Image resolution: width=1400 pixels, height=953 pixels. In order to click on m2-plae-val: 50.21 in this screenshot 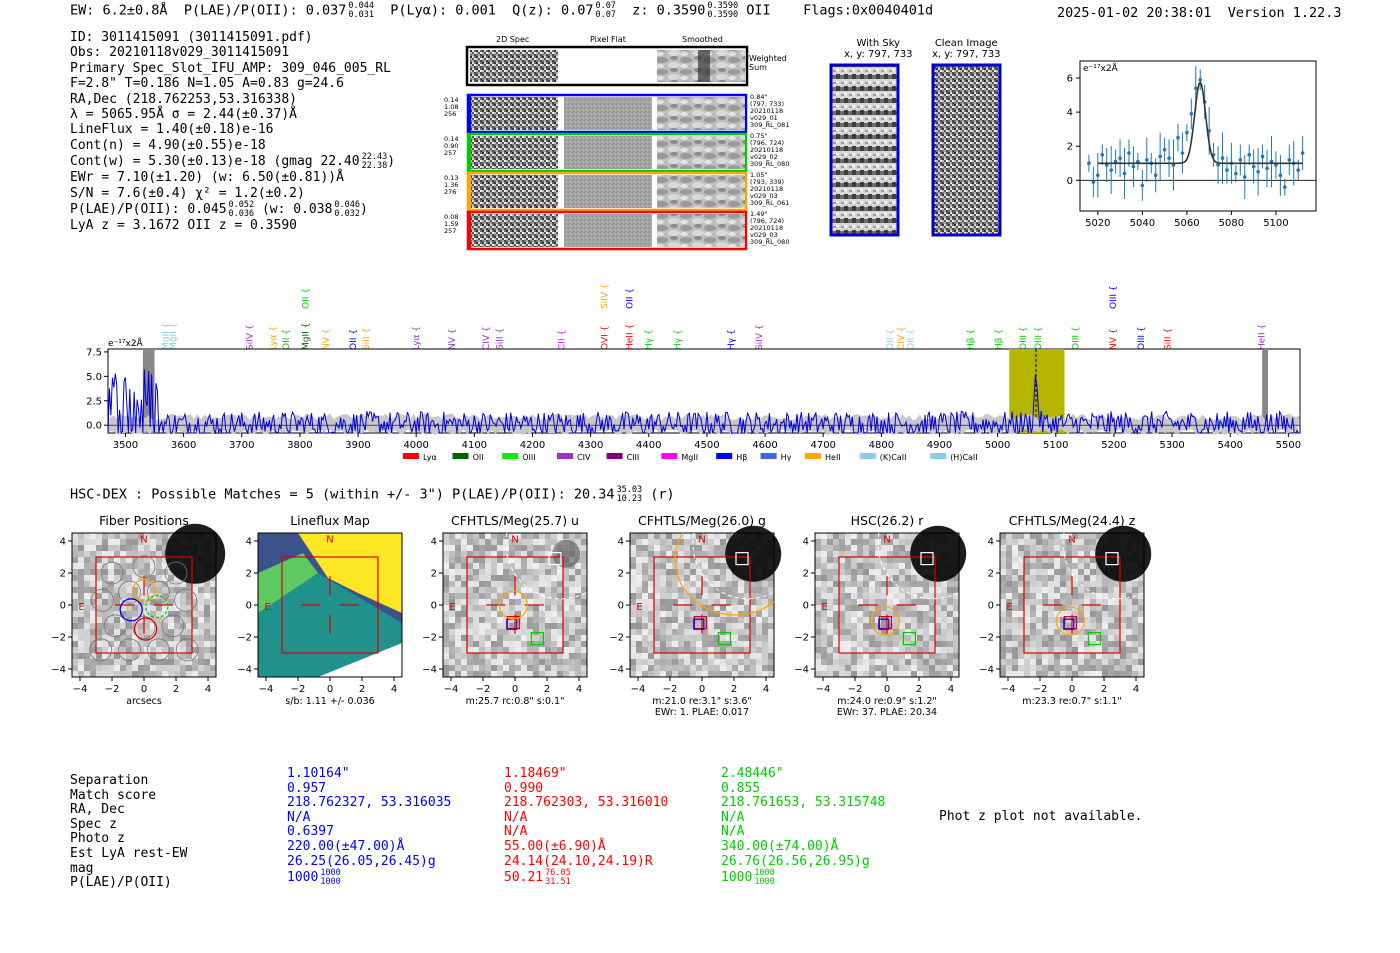, I will do `click(524, 878)`.